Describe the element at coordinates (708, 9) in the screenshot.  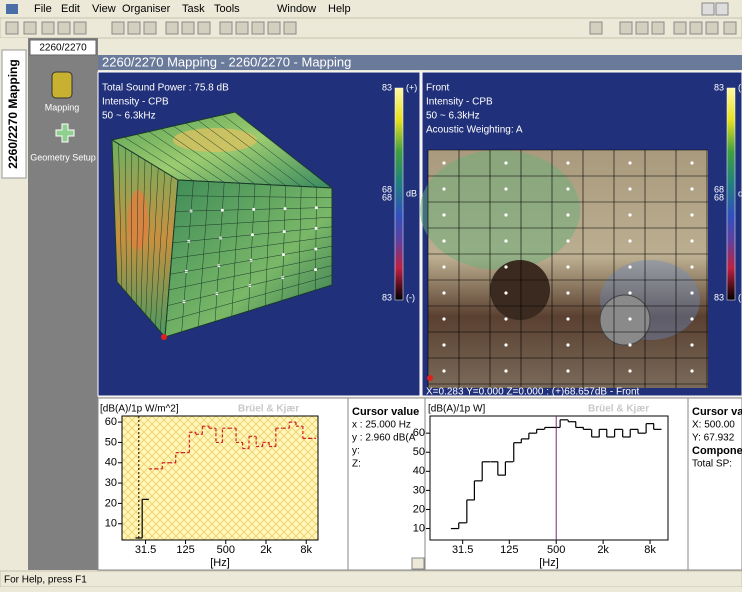
I see `minimize-button` at that location.